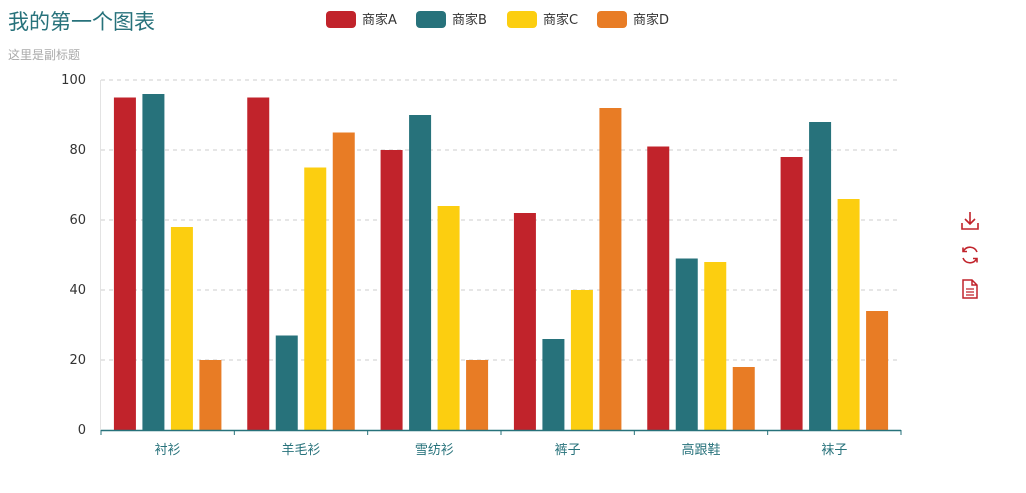  What do you see at coordinates (82, 430) in the screenshot?
I see `y-tick-label: 0` at bounding box center [82, 430].